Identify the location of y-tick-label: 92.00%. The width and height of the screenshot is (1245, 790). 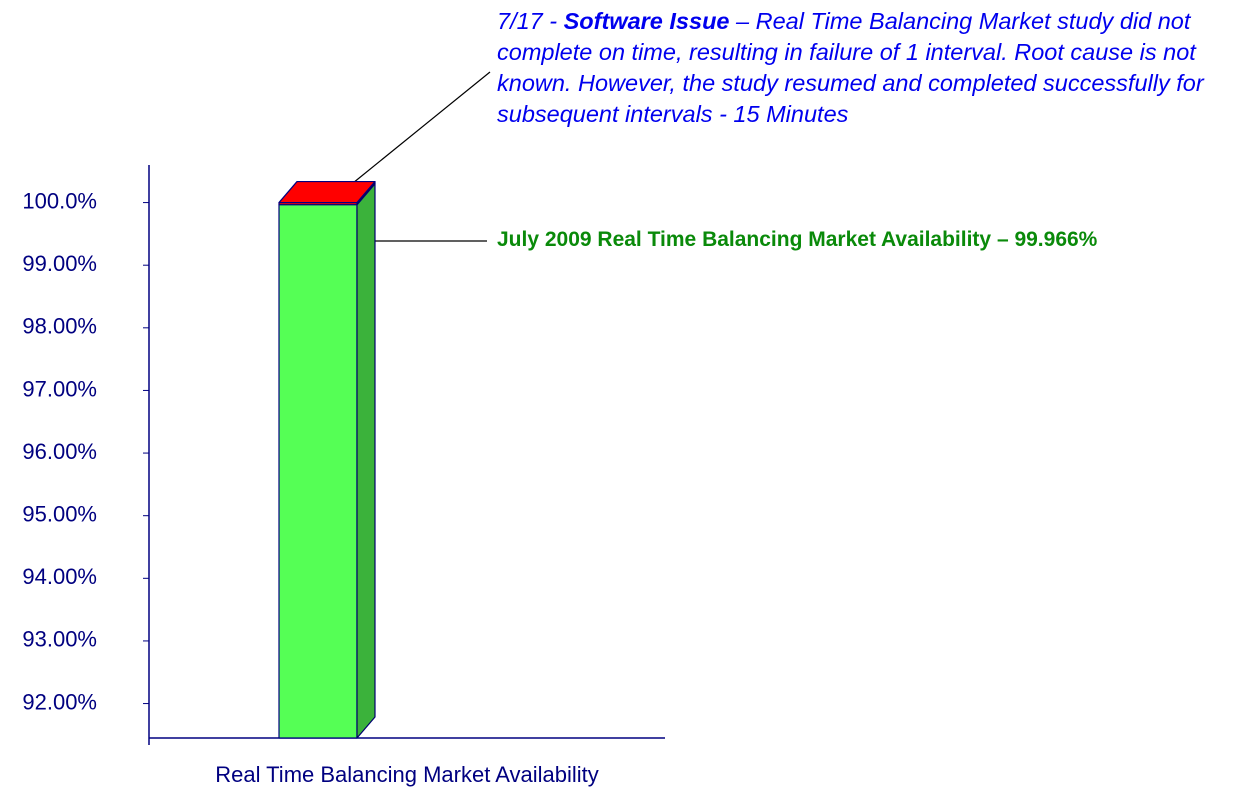
(59, 701).